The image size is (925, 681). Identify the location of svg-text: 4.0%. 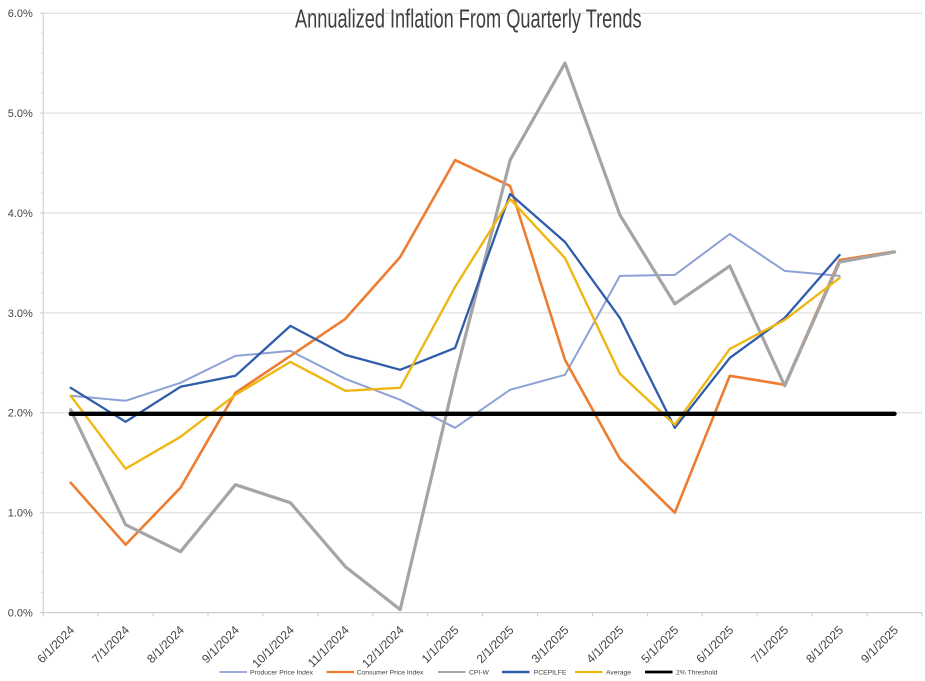
(20, 214).